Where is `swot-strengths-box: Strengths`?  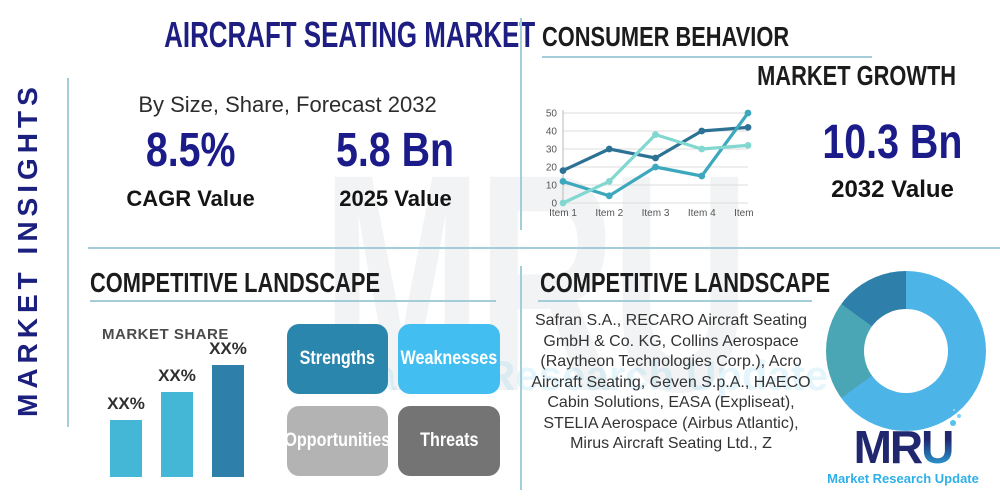 swot-strengths-box: Strengths is located at coordinates (337, 359).